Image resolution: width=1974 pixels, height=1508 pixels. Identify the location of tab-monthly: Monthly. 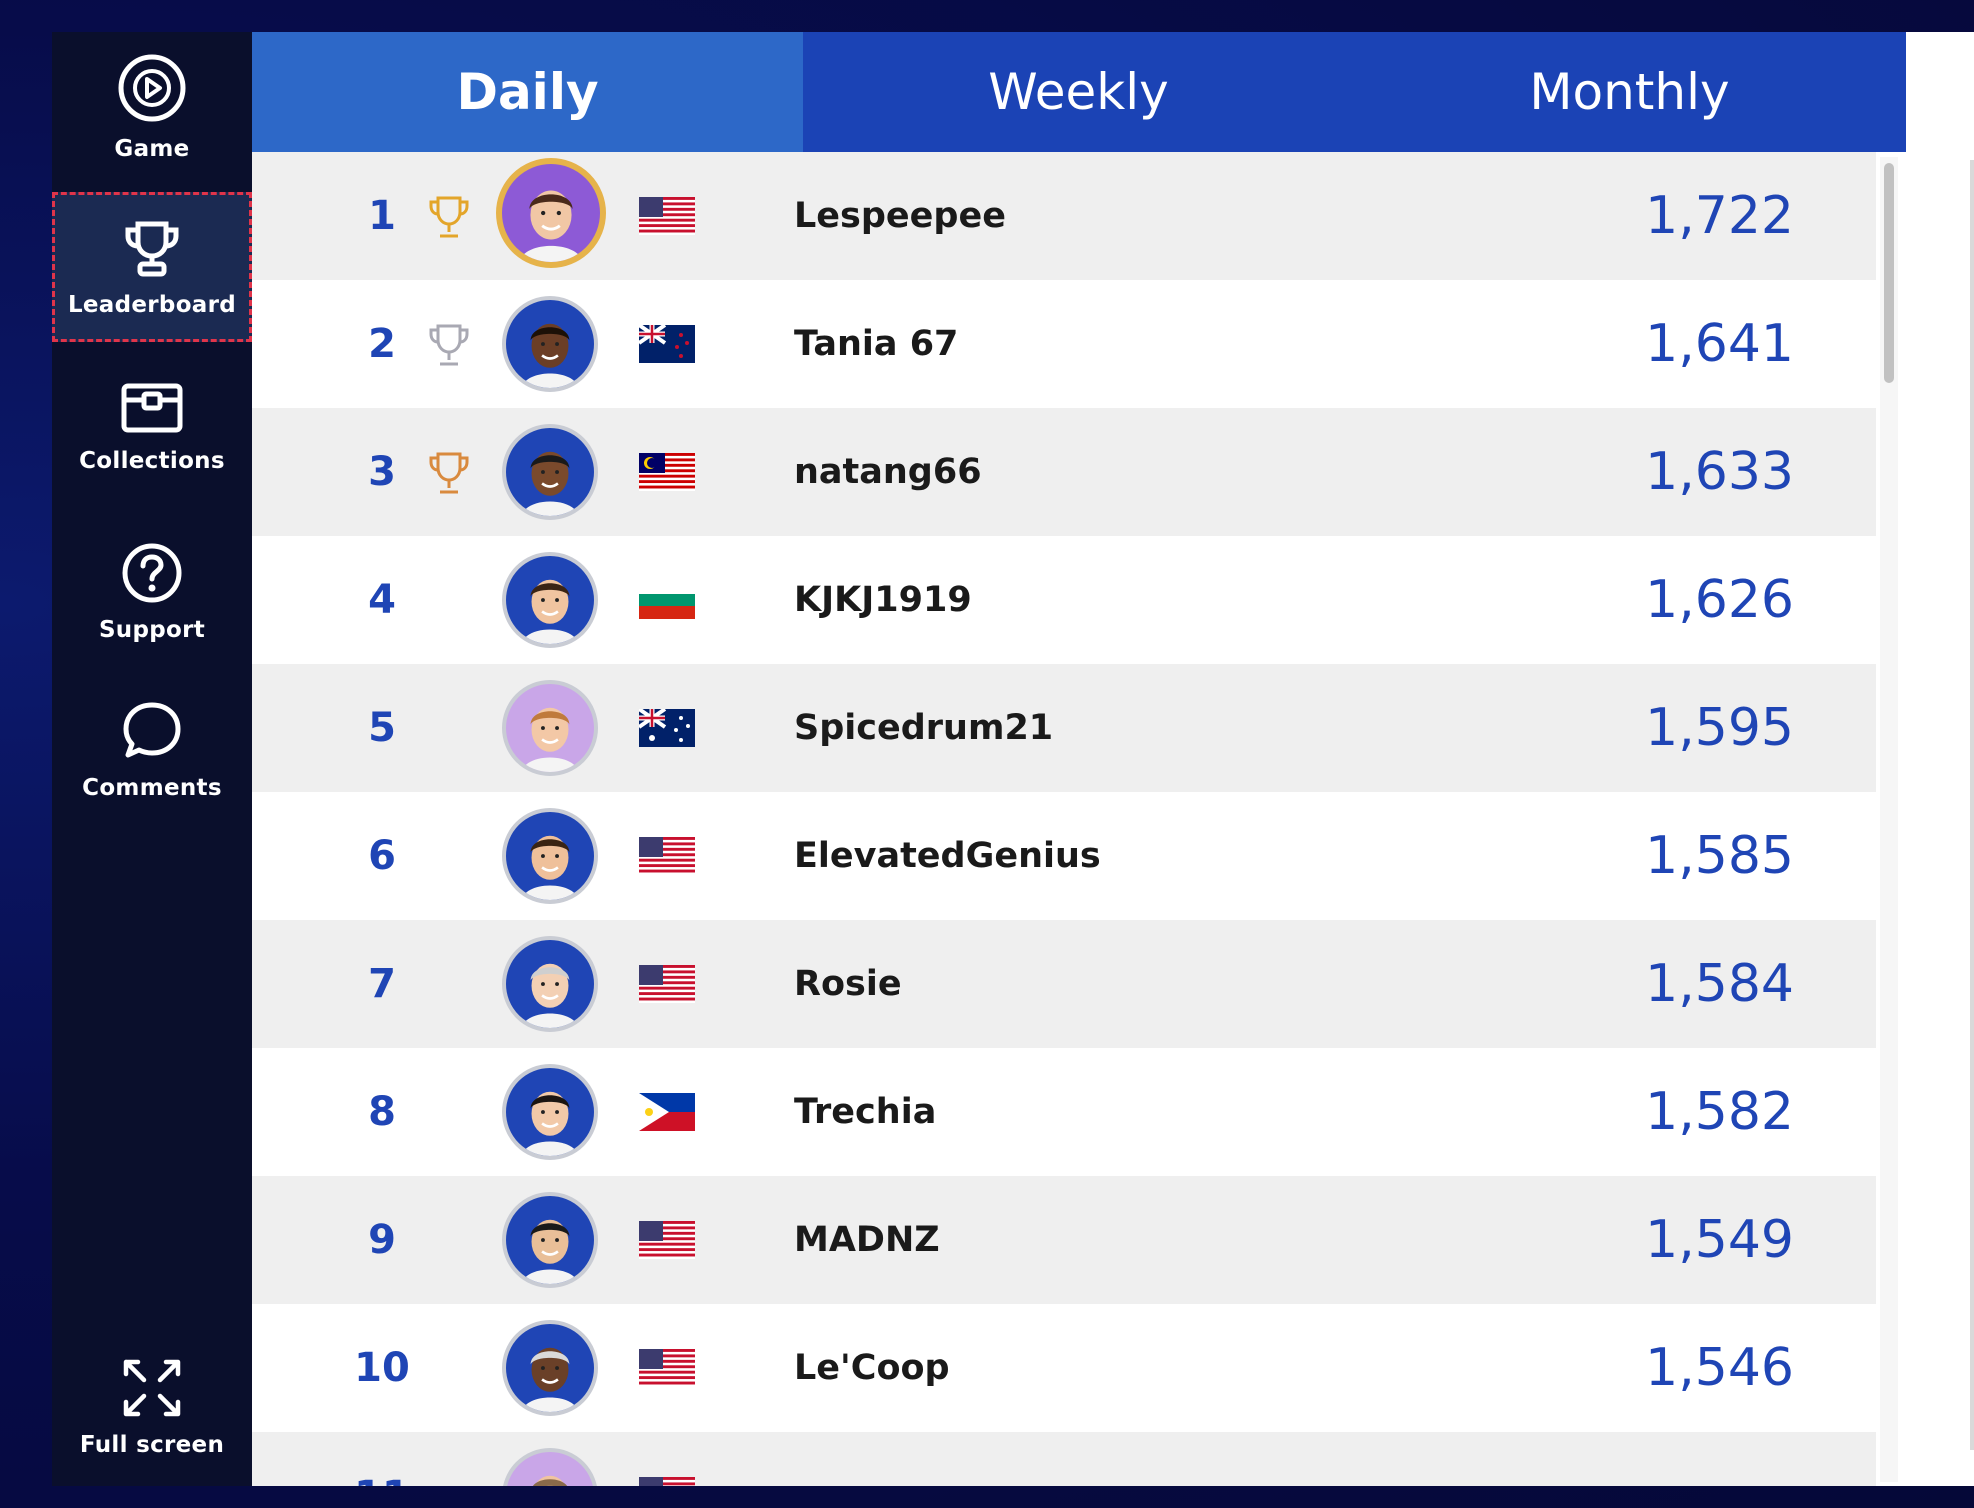
(1629, 92).